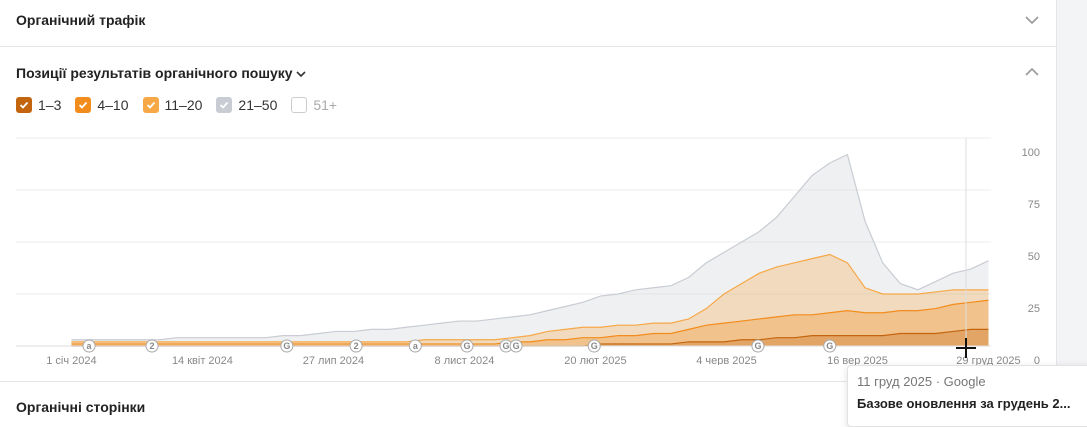 This screenshot has height=427, width=1087. Describe the element at coordinates (857, 360) in the screenshot. I see `x-tick-label: 16 вер 2025` at that location.